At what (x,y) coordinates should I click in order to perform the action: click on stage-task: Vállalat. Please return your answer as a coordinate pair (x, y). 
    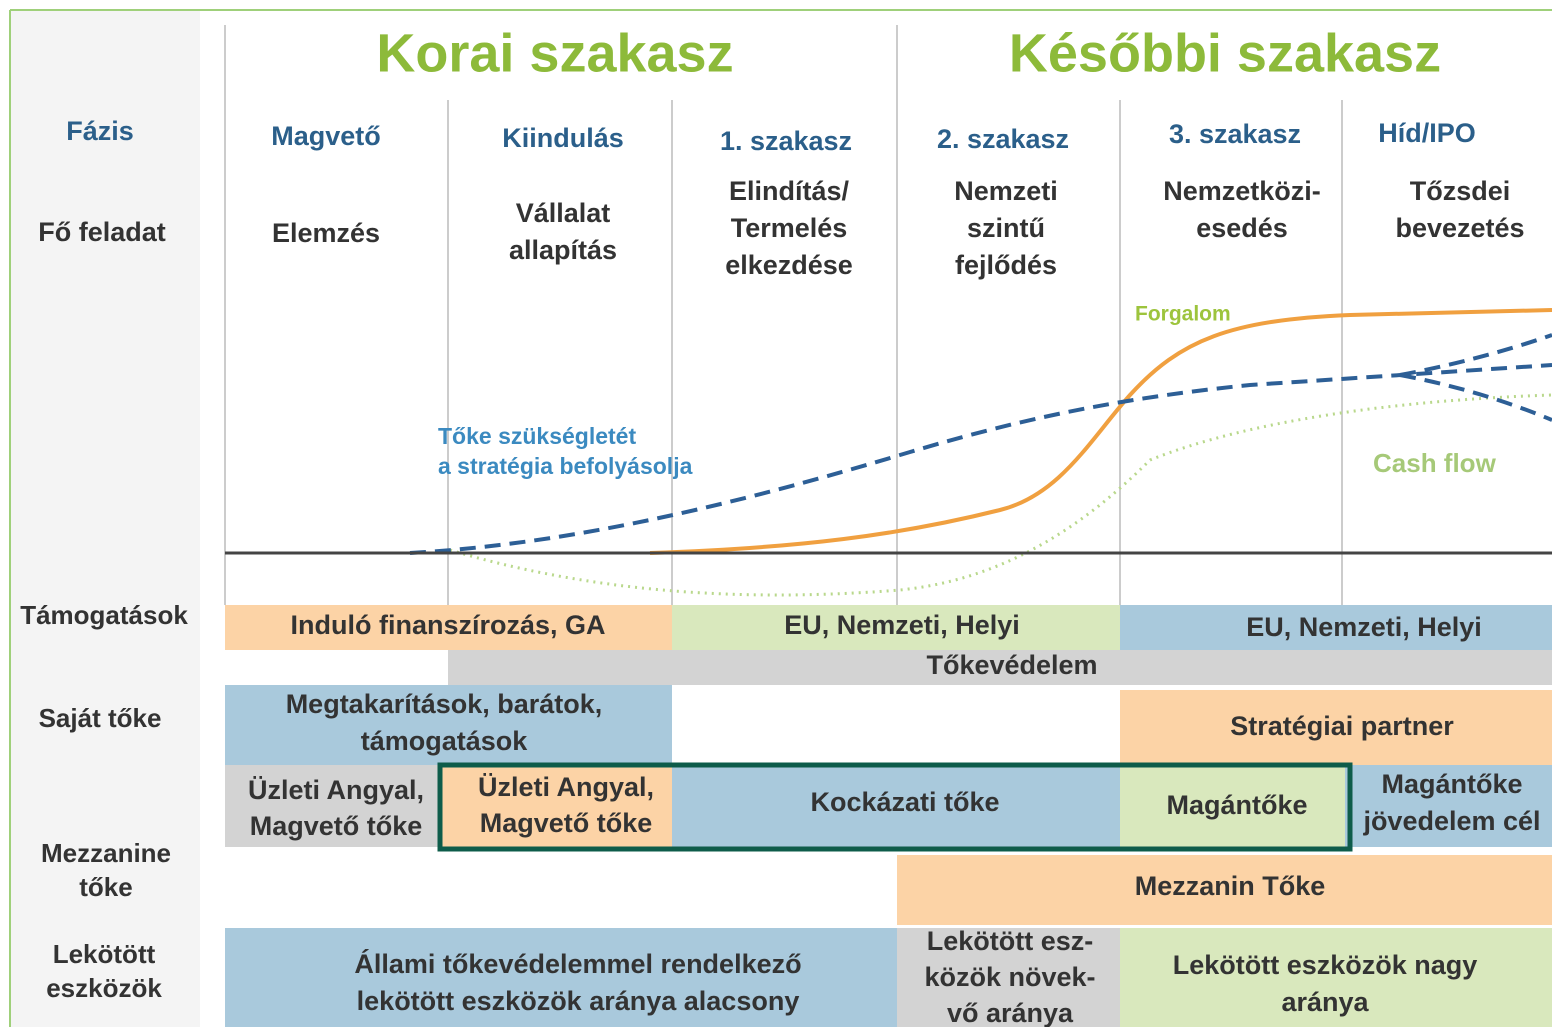
    Looking at the image, I should click on (563, 213).